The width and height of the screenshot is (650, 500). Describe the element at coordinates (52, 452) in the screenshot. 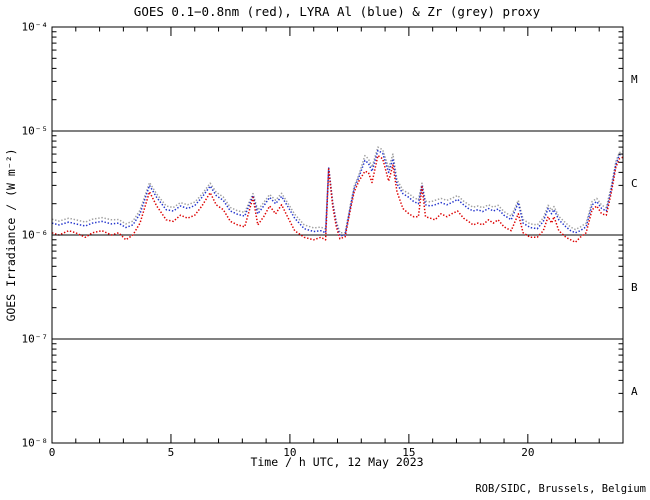

I see `x-tick-label: 0` at that location.